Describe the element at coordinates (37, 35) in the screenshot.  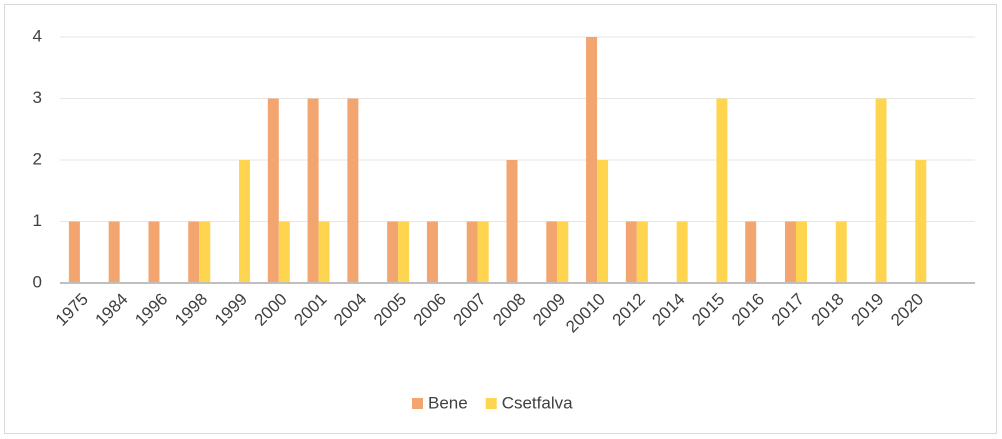
I see `y-tick-label: 4` at that location.